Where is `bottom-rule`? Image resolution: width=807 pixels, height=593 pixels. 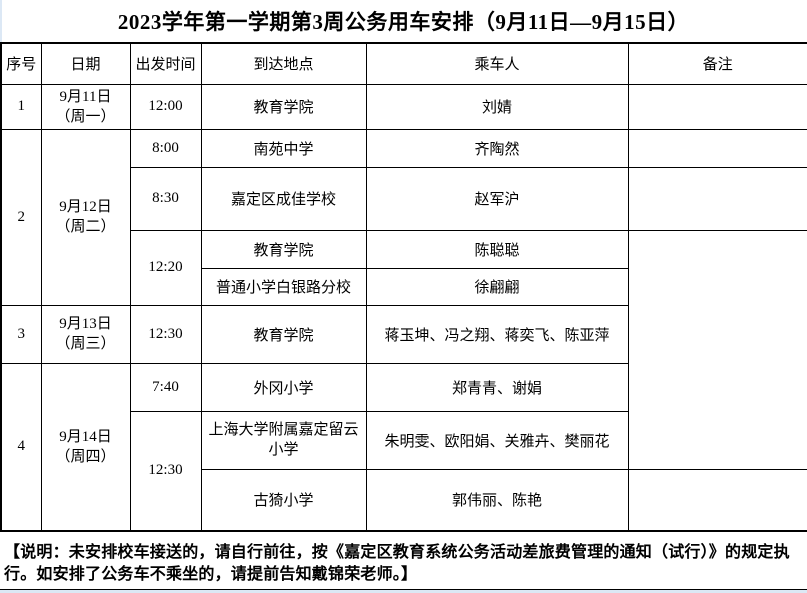 bottom-rule is located at coordinates (403, 589).